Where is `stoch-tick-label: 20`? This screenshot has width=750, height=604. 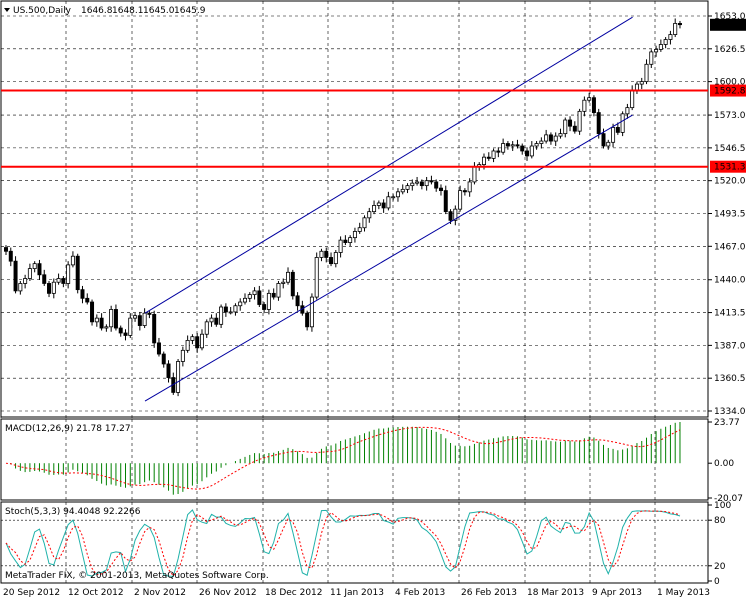 stoch-tick-label: 20 is located at coordinates (720, 567).